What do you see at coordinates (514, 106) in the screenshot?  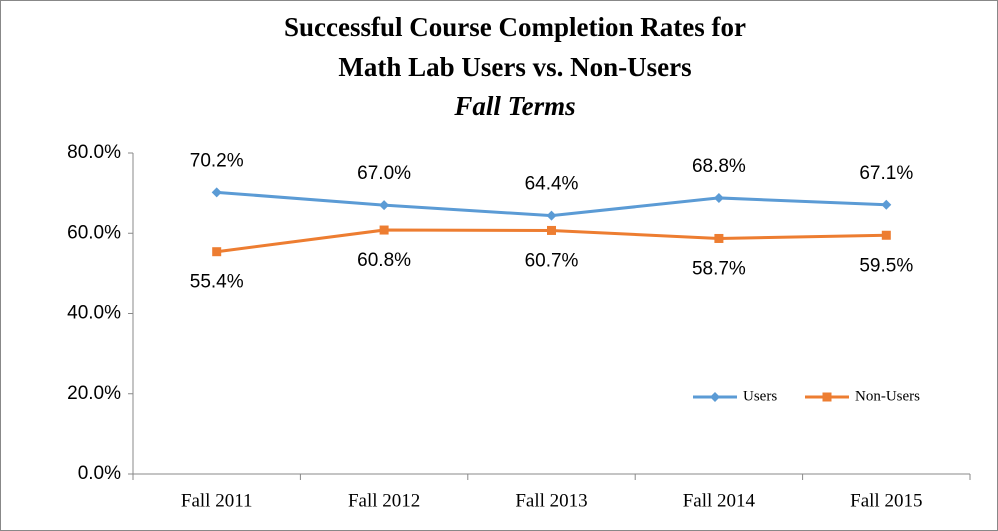 I see `chart-subtitle: Fall Terms` at bounding box center [514, 106].